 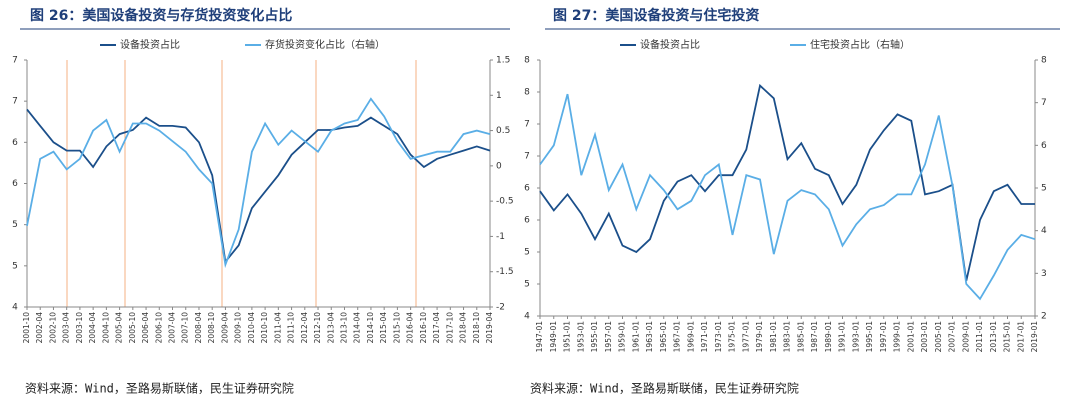 I want to click on x-tick-label: 2003-04, so click(x=66, y=328).